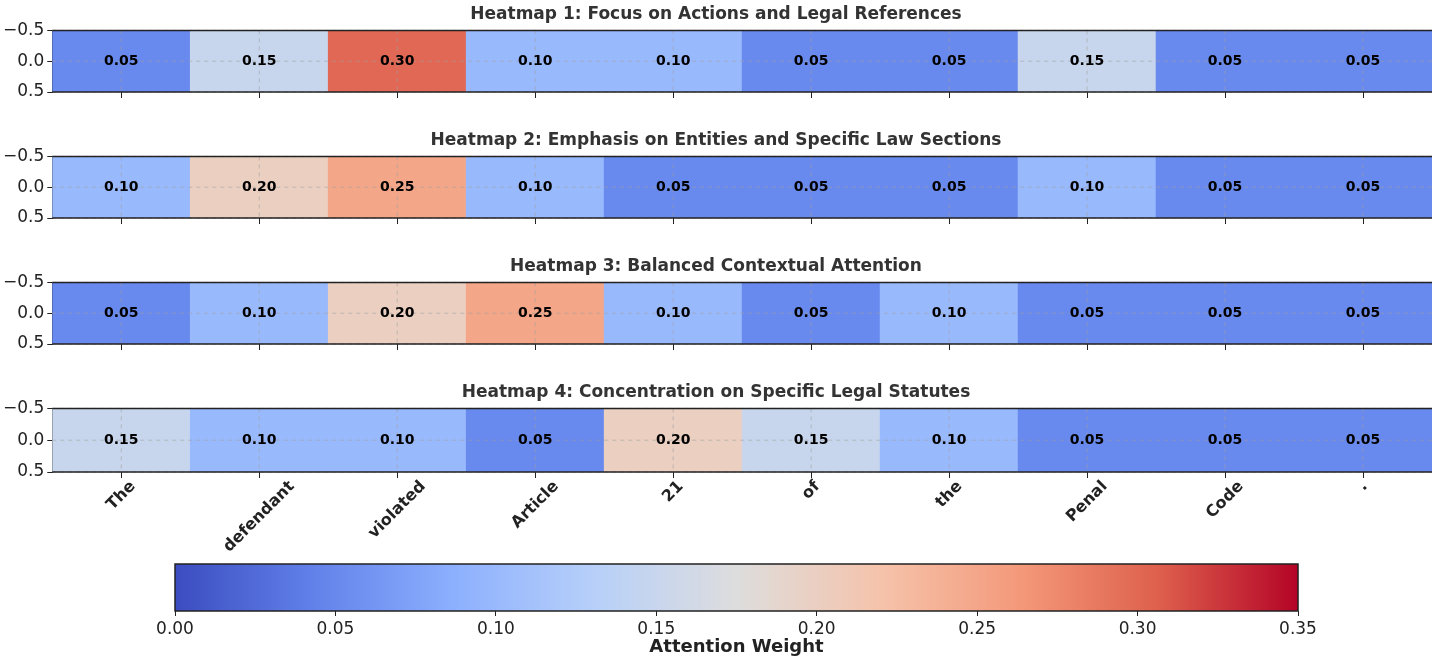 This screenshot has height=662, width=1434. Describe the element at coordinates (948, 493) in the screenshot. I see `x-tick-label: the` at that location.